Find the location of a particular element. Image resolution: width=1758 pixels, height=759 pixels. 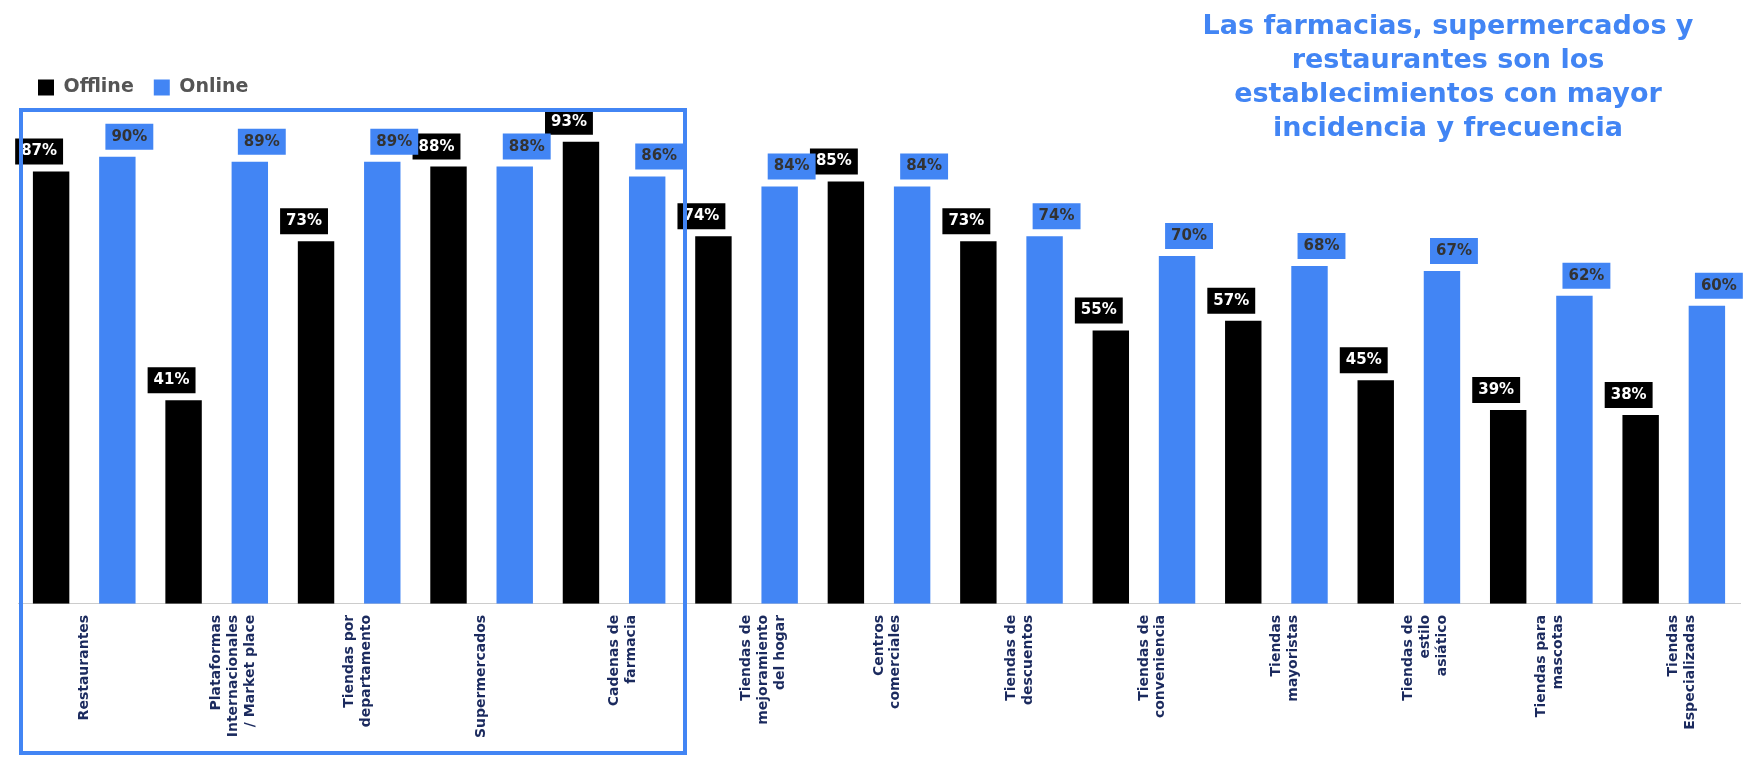

x-tick-label: Centros comerciales is located at coordinates (886, 661).